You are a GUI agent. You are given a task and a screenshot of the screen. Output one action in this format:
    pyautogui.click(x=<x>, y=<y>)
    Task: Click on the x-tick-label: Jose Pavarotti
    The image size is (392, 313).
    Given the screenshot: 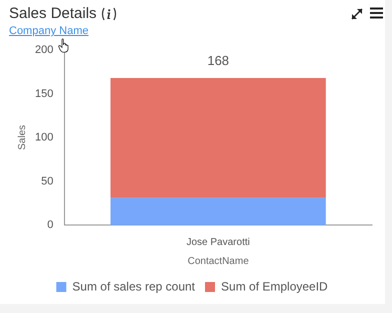 What is the action you would take?
    pyautogui.click(x=218, y=242)
    